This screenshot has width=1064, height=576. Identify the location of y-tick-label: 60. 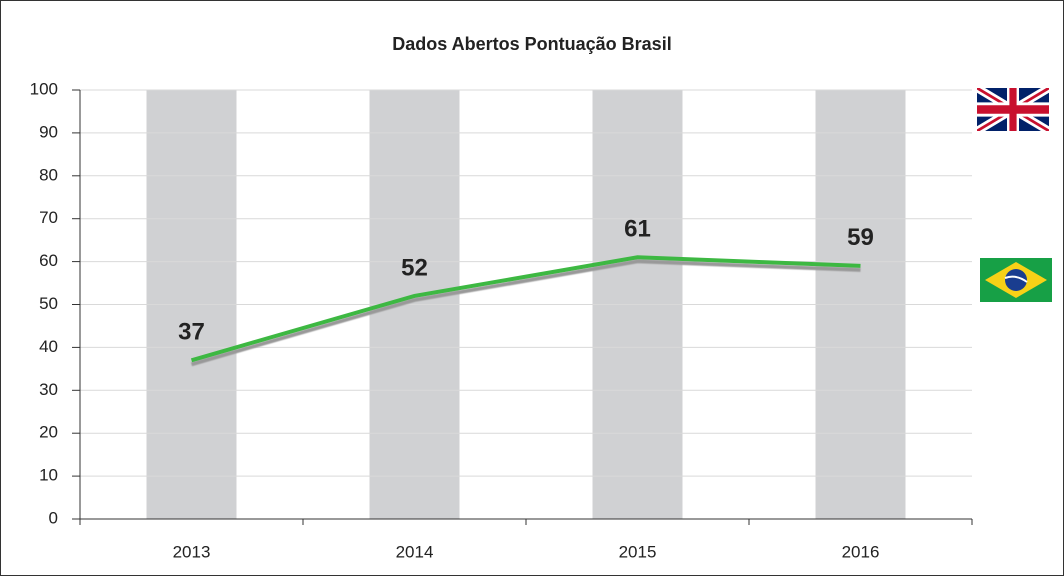
(48, 260).